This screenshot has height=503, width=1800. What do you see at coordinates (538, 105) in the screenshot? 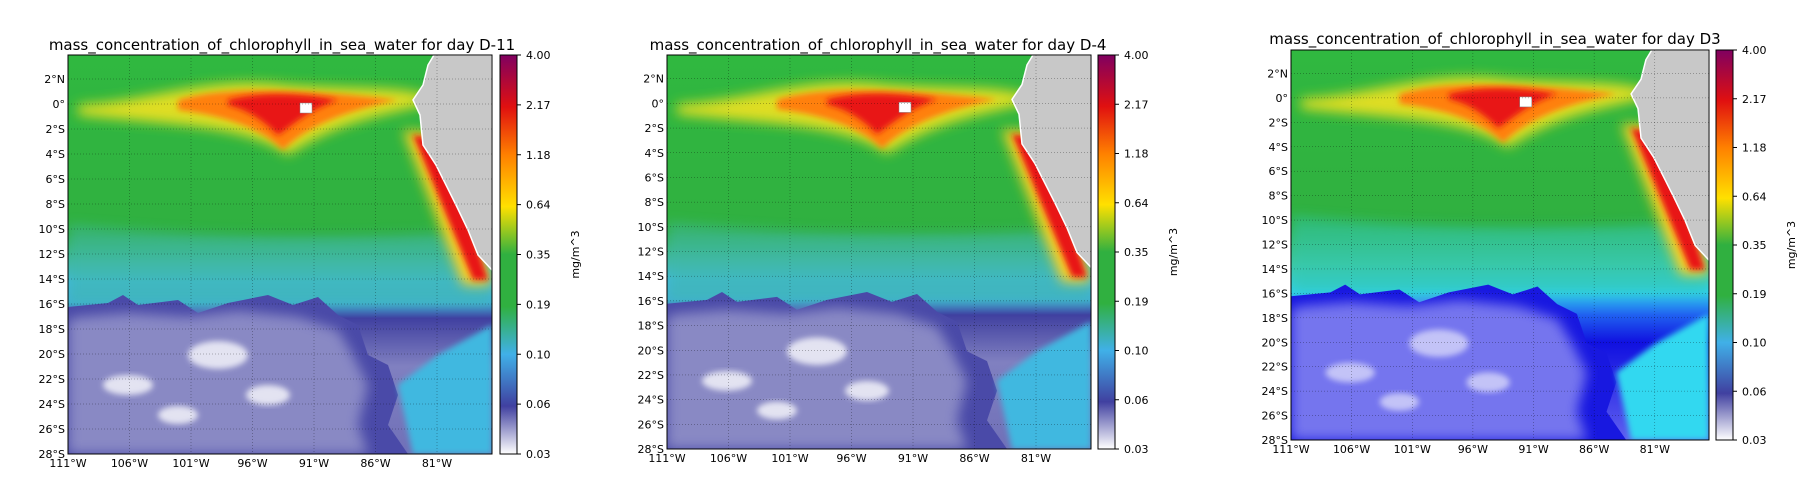
I see `colorbar-tick-label: 2.17` at bounding box center [538, 105].